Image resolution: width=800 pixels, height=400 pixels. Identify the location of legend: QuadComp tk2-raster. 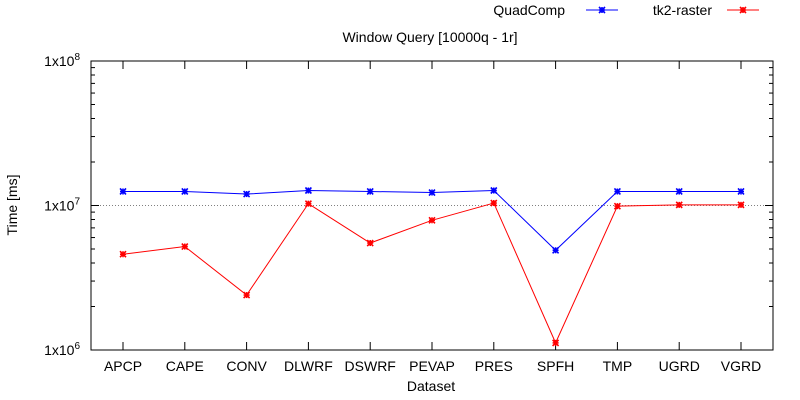
(626, 10).